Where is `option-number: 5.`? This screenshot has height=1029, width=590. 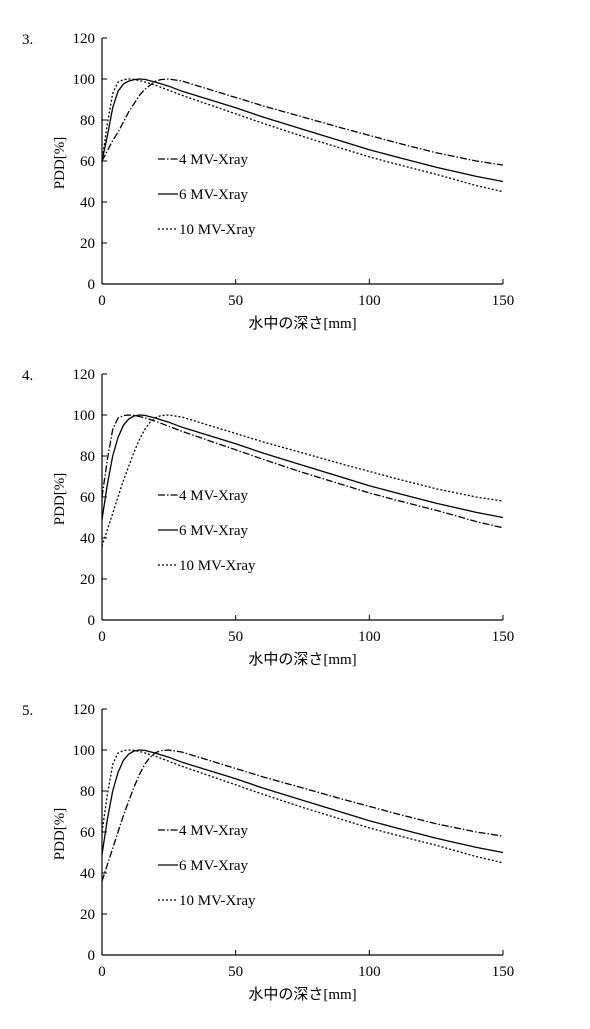 option-number: 5. is located at coordinates (28, 711).